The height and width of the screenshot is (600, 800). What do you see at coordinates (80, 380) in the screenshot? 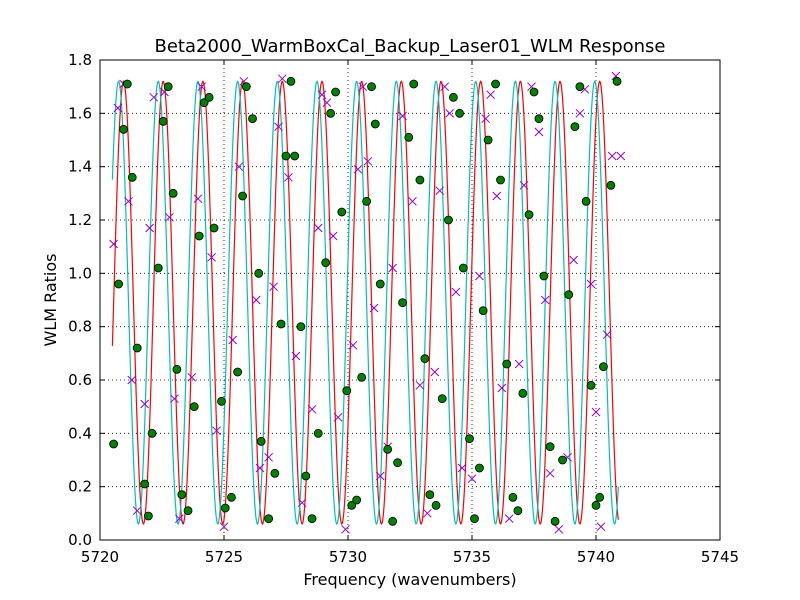
I see `y-tick-label: 0.6` at bounding box center [80, 380].